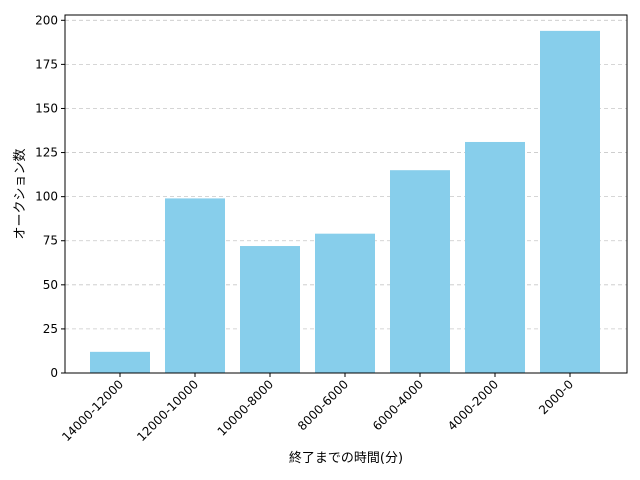 This screenshot has height=480, width=640. I want to click on x-tick-label: 2000-0, so click(556, 397).